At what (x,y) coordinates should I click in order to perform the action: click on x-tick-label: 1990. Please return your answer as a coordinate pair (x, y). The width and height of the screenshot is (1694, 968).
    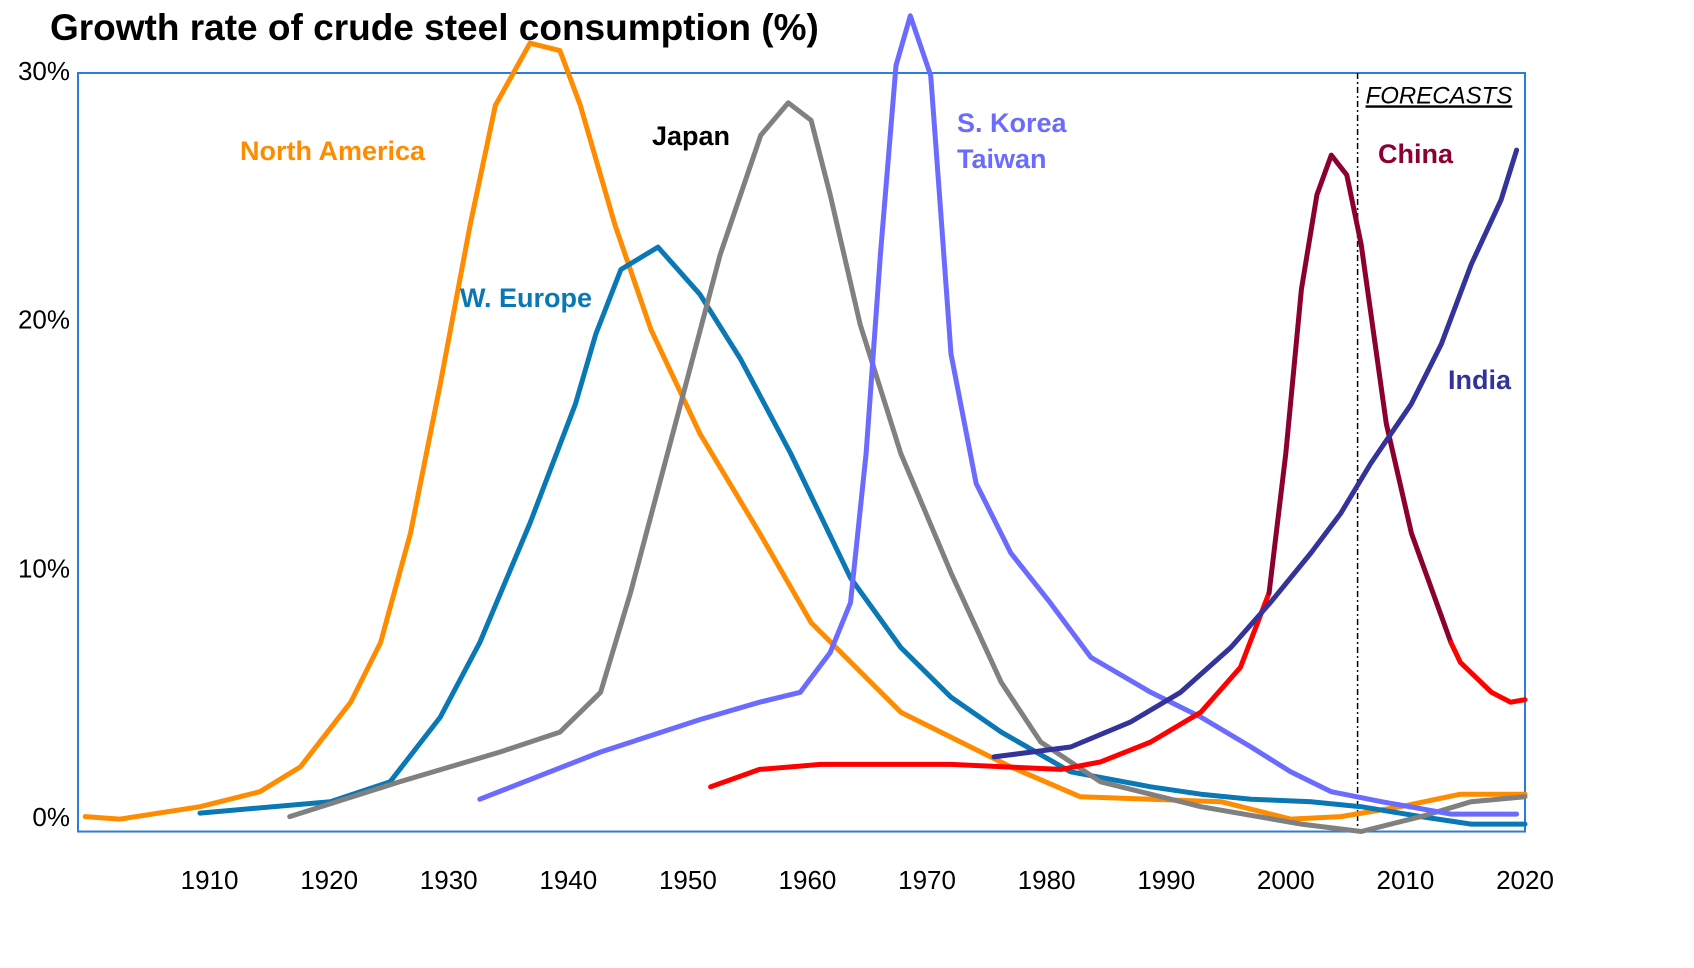
    Looking at the image, I should click on (1166, 880).